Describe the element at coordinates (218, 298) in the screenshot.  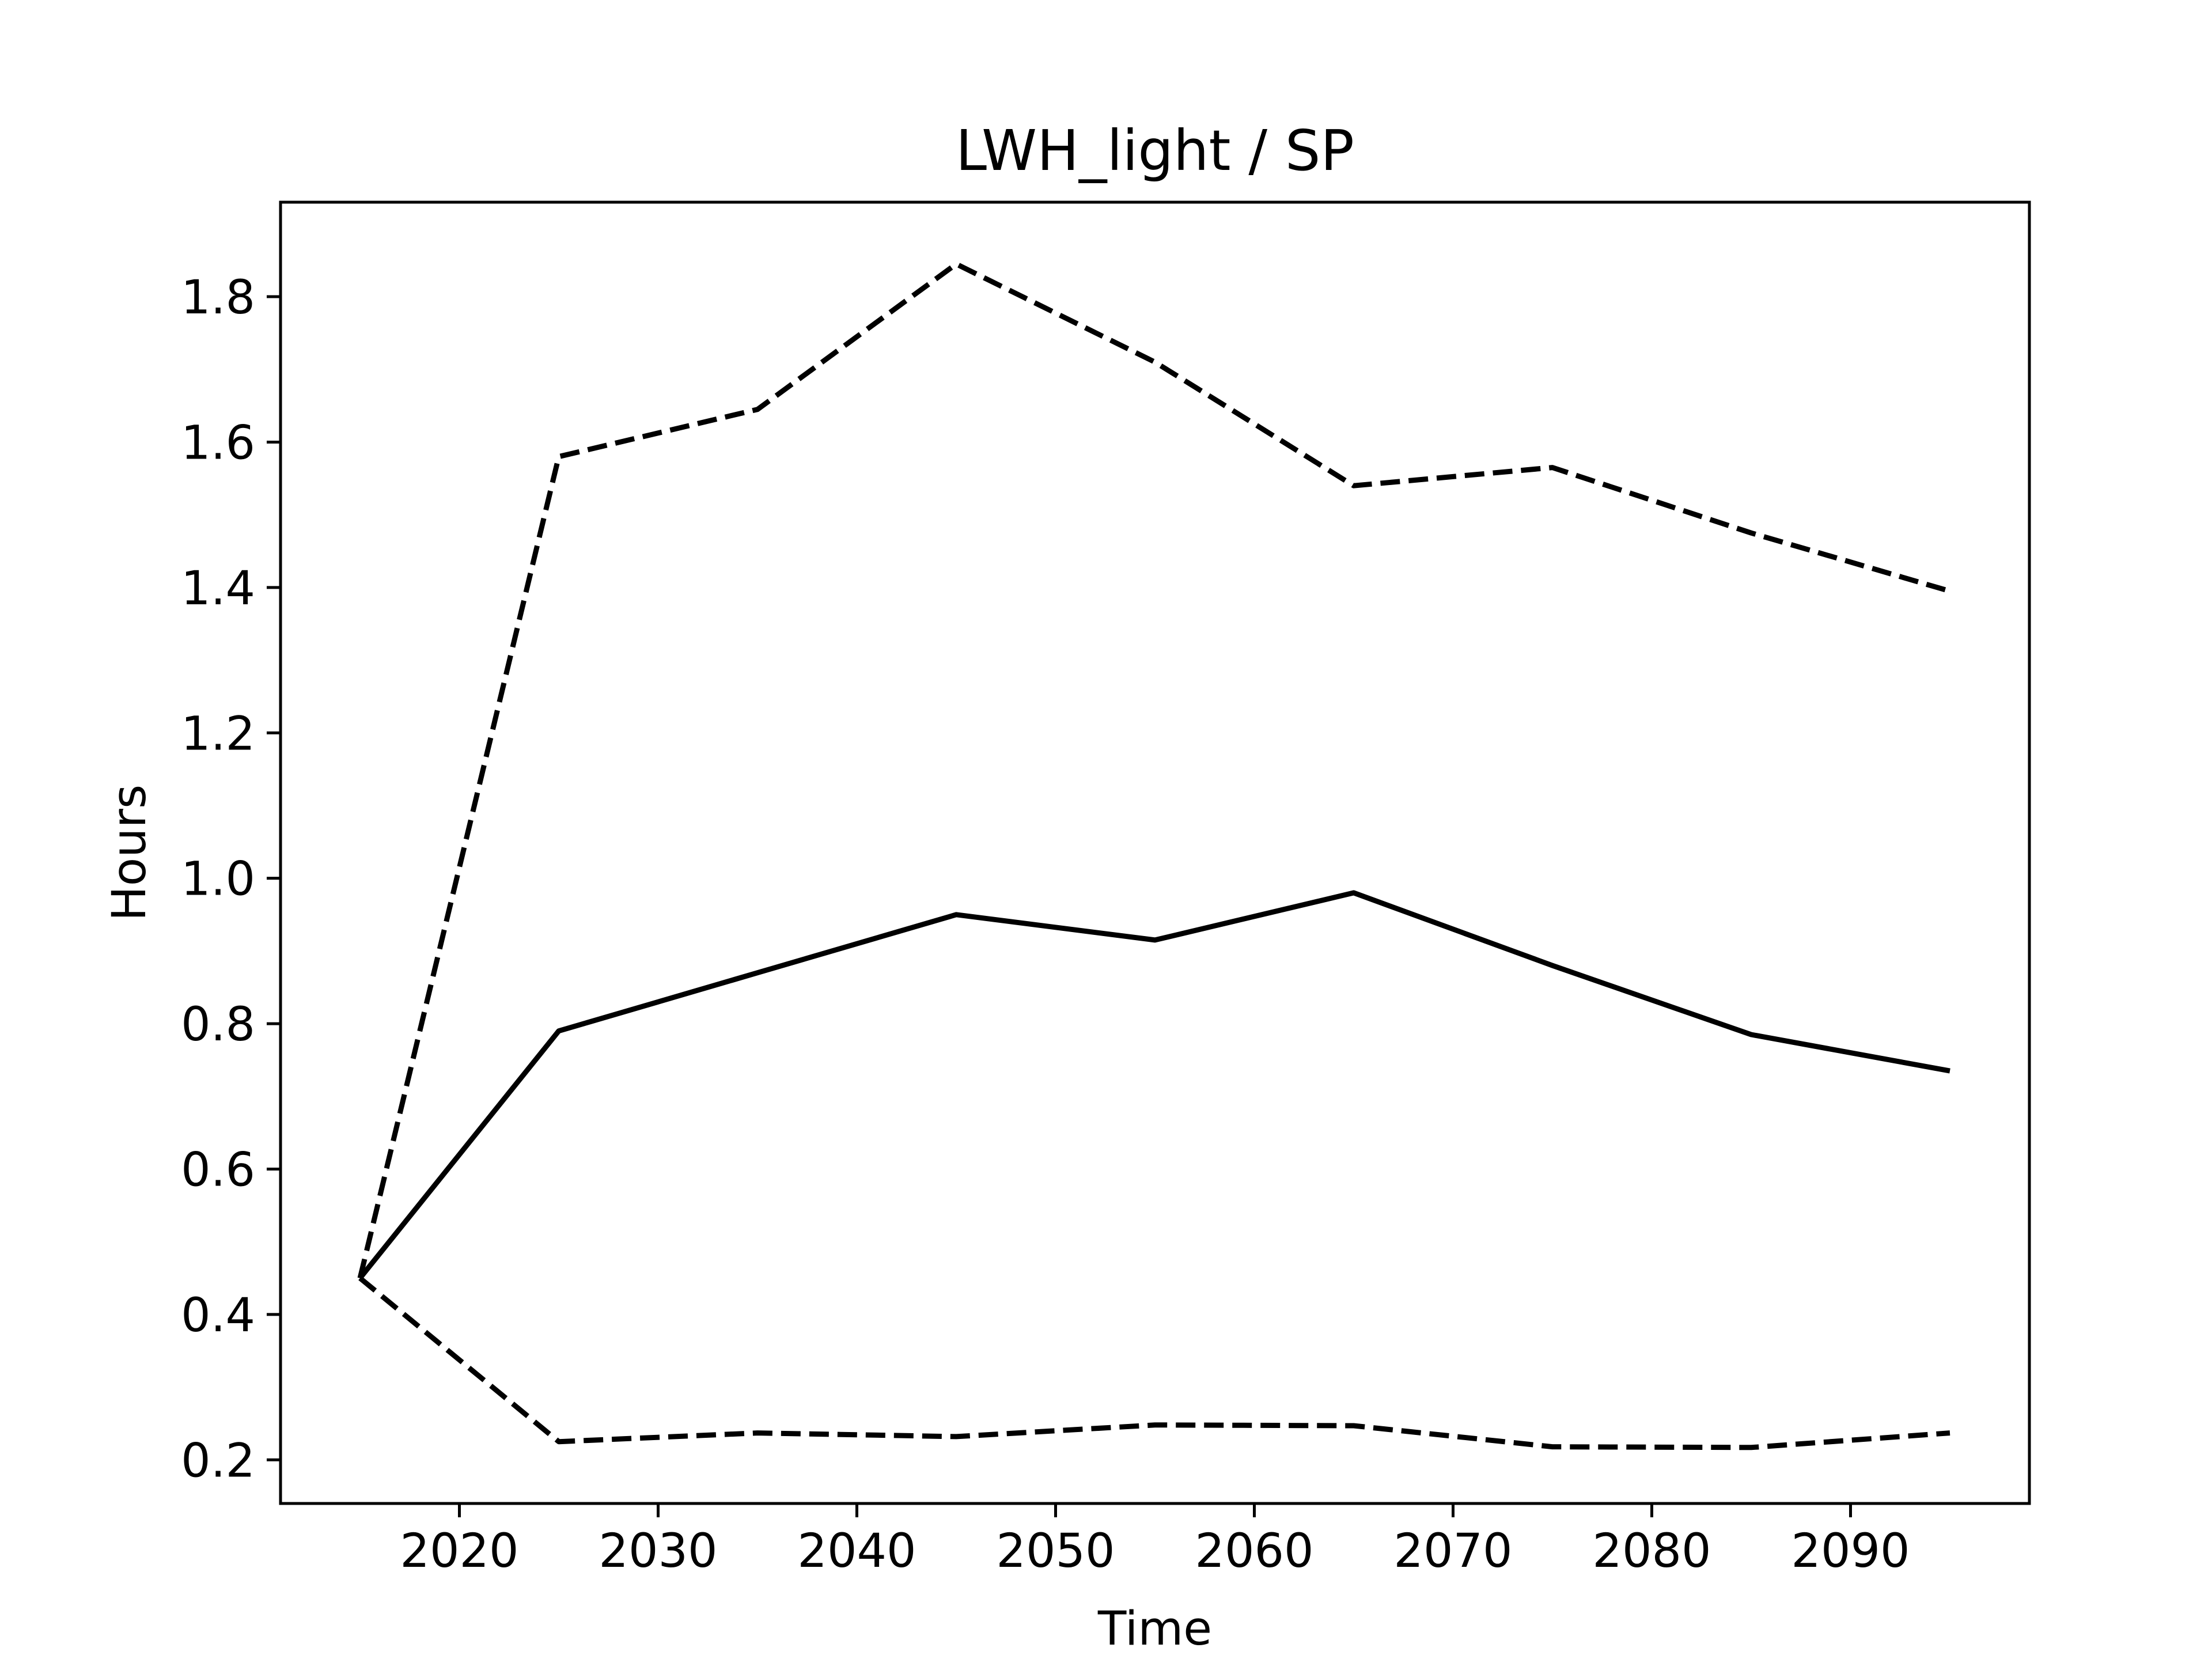
I see `y-tick-label: 1.8` at that location.